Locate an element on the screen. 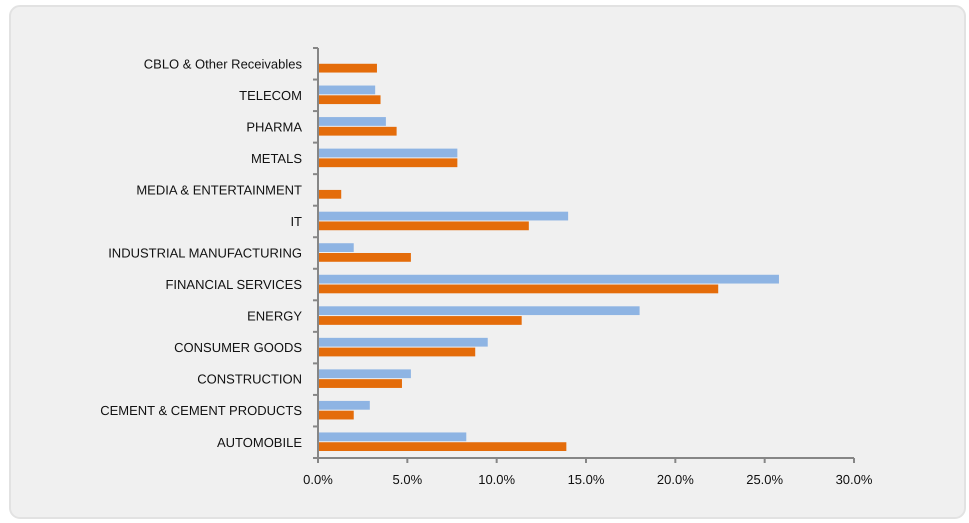 This screenshot has height=523, width=969. y-tick-label: CEMENT & CEMENT PRODUCTS is located at coordinates (201, 410).